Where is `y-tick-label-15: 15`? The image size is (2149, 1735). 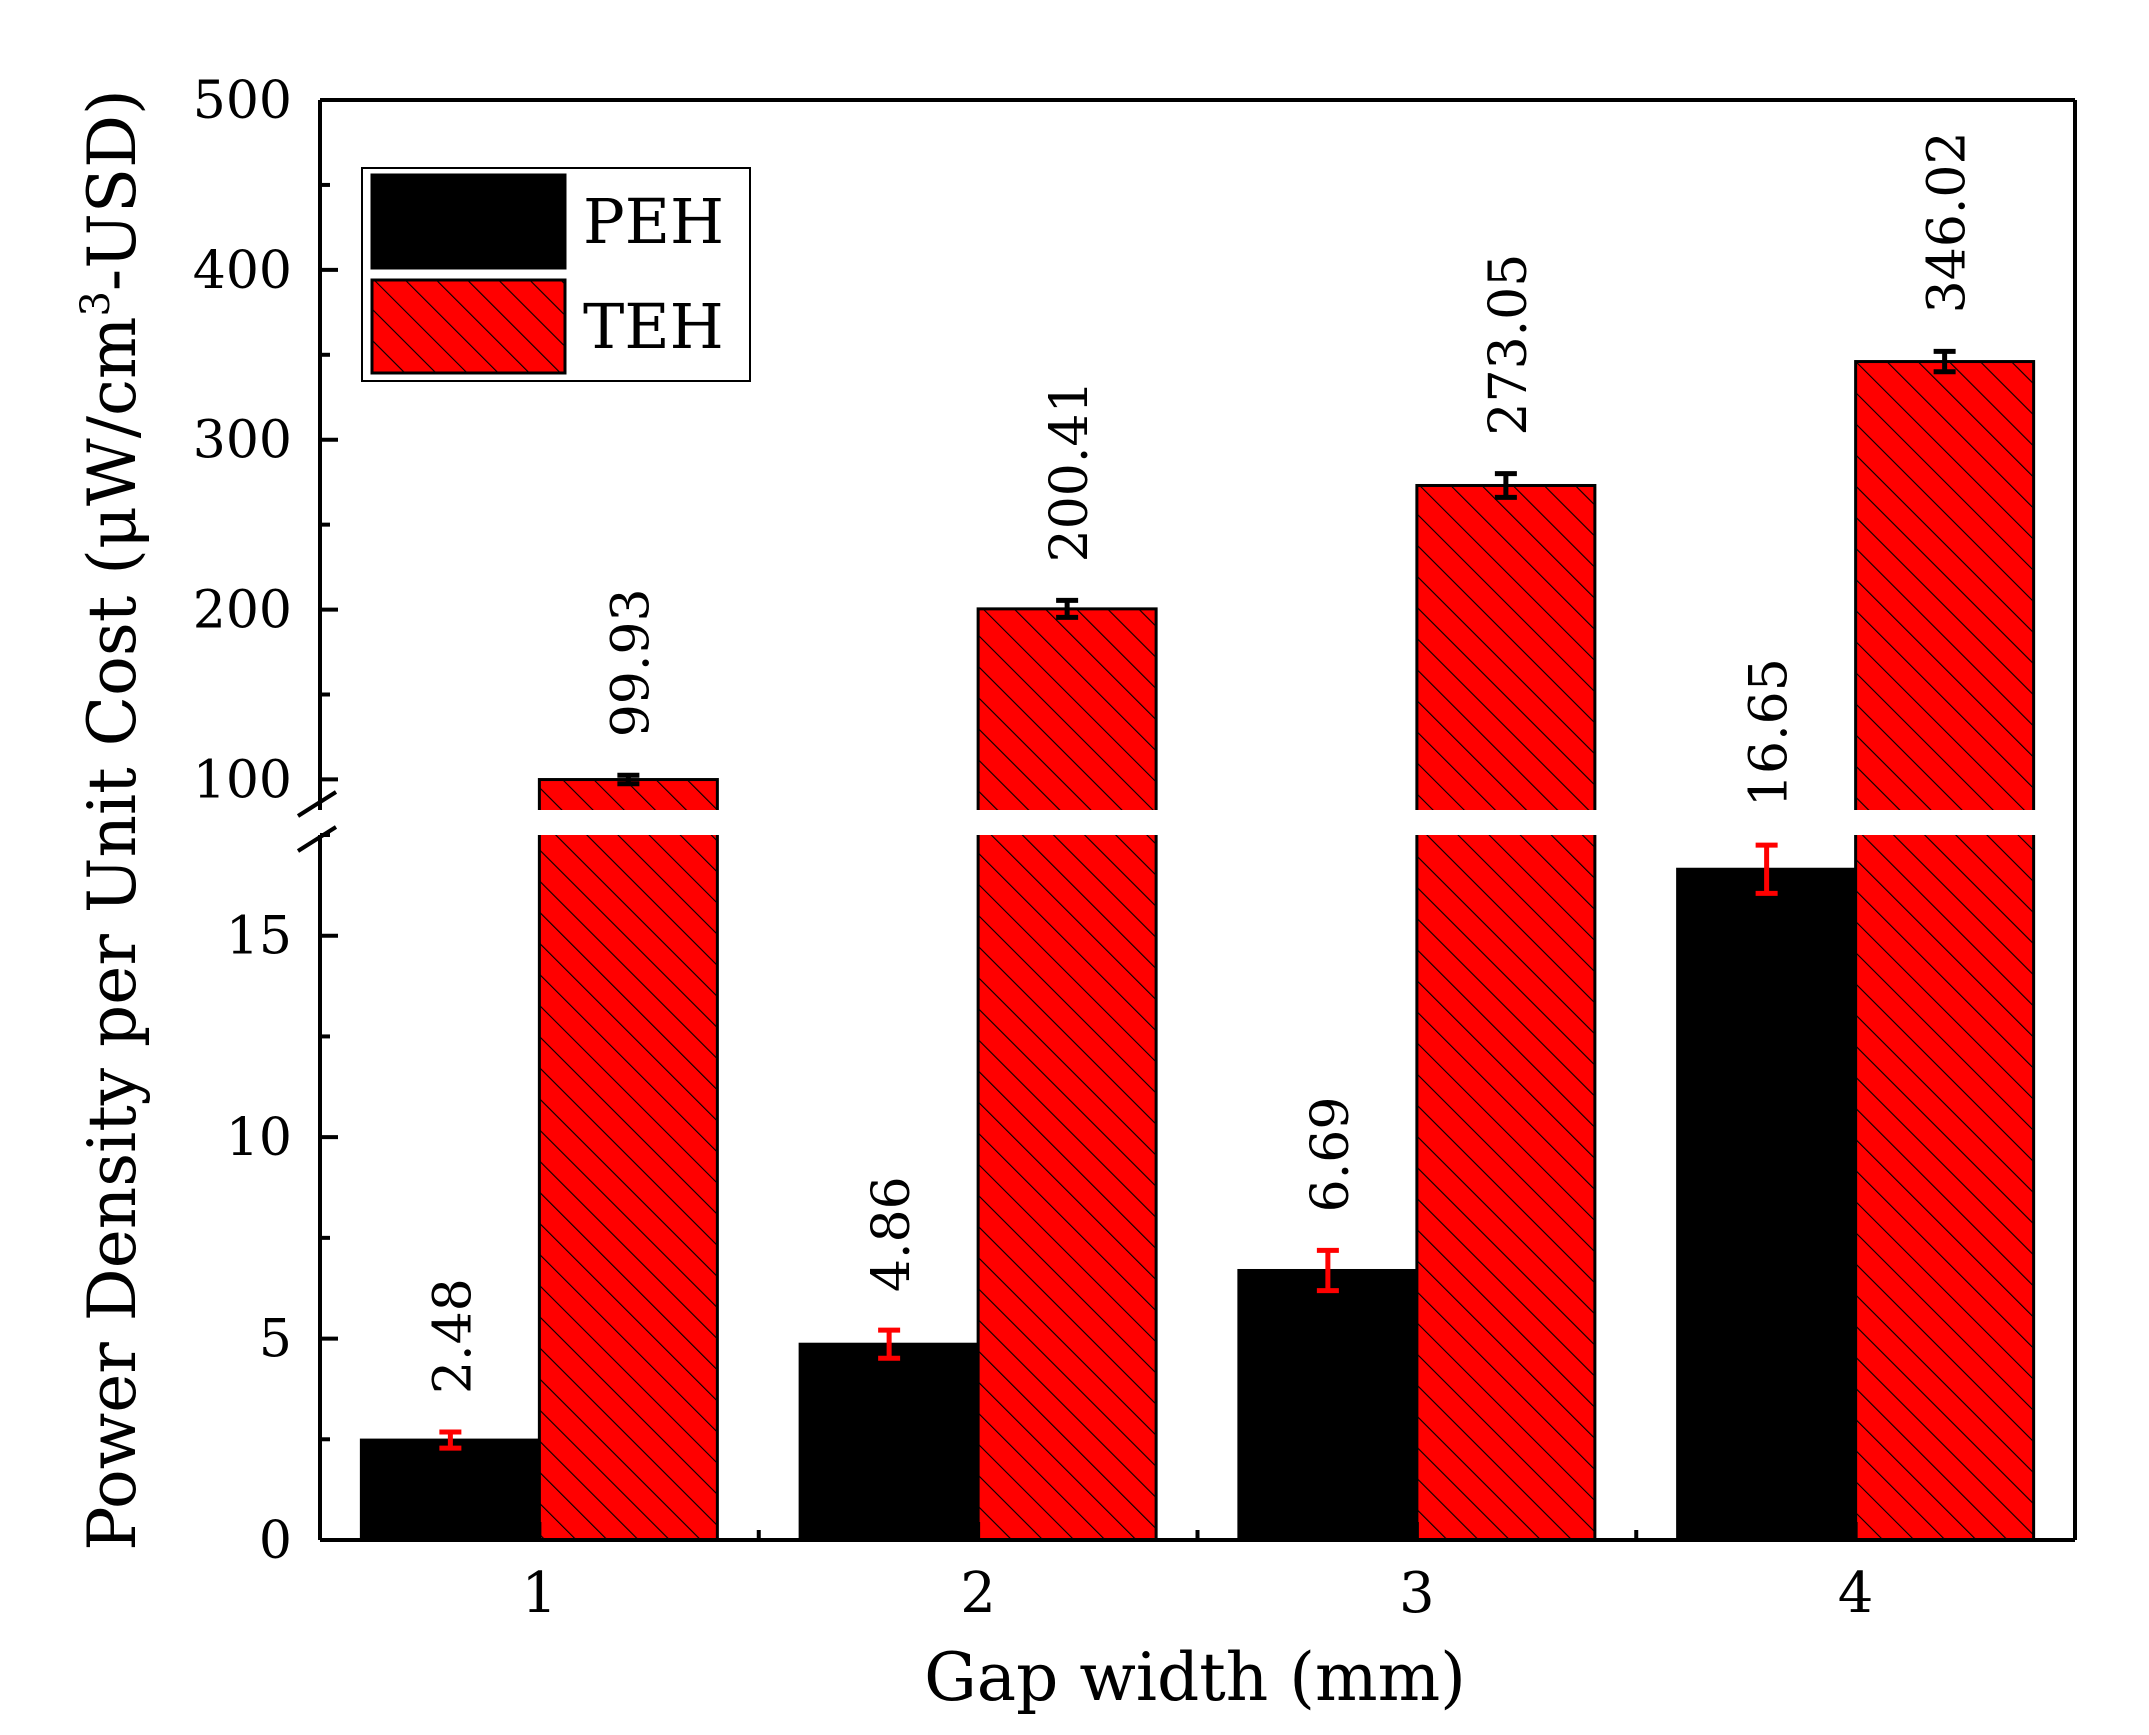
y-tick-label-15: 15 is located at coordinates (259, 937).